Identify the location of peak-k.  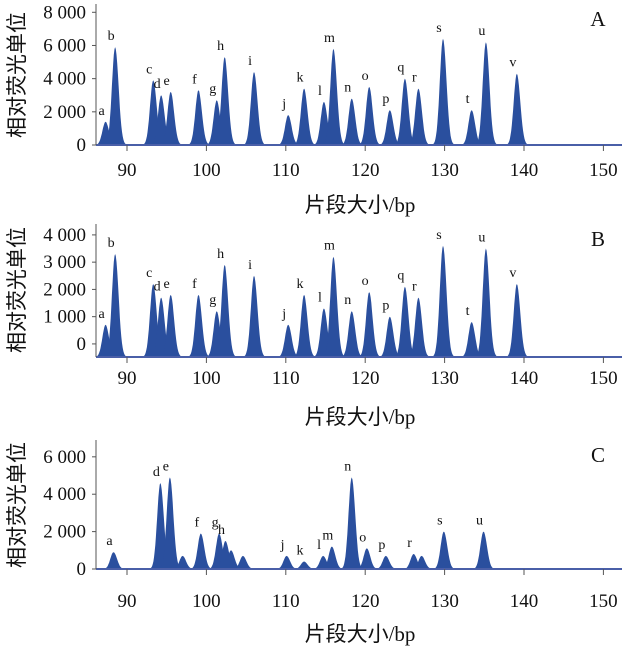
(304, 565).